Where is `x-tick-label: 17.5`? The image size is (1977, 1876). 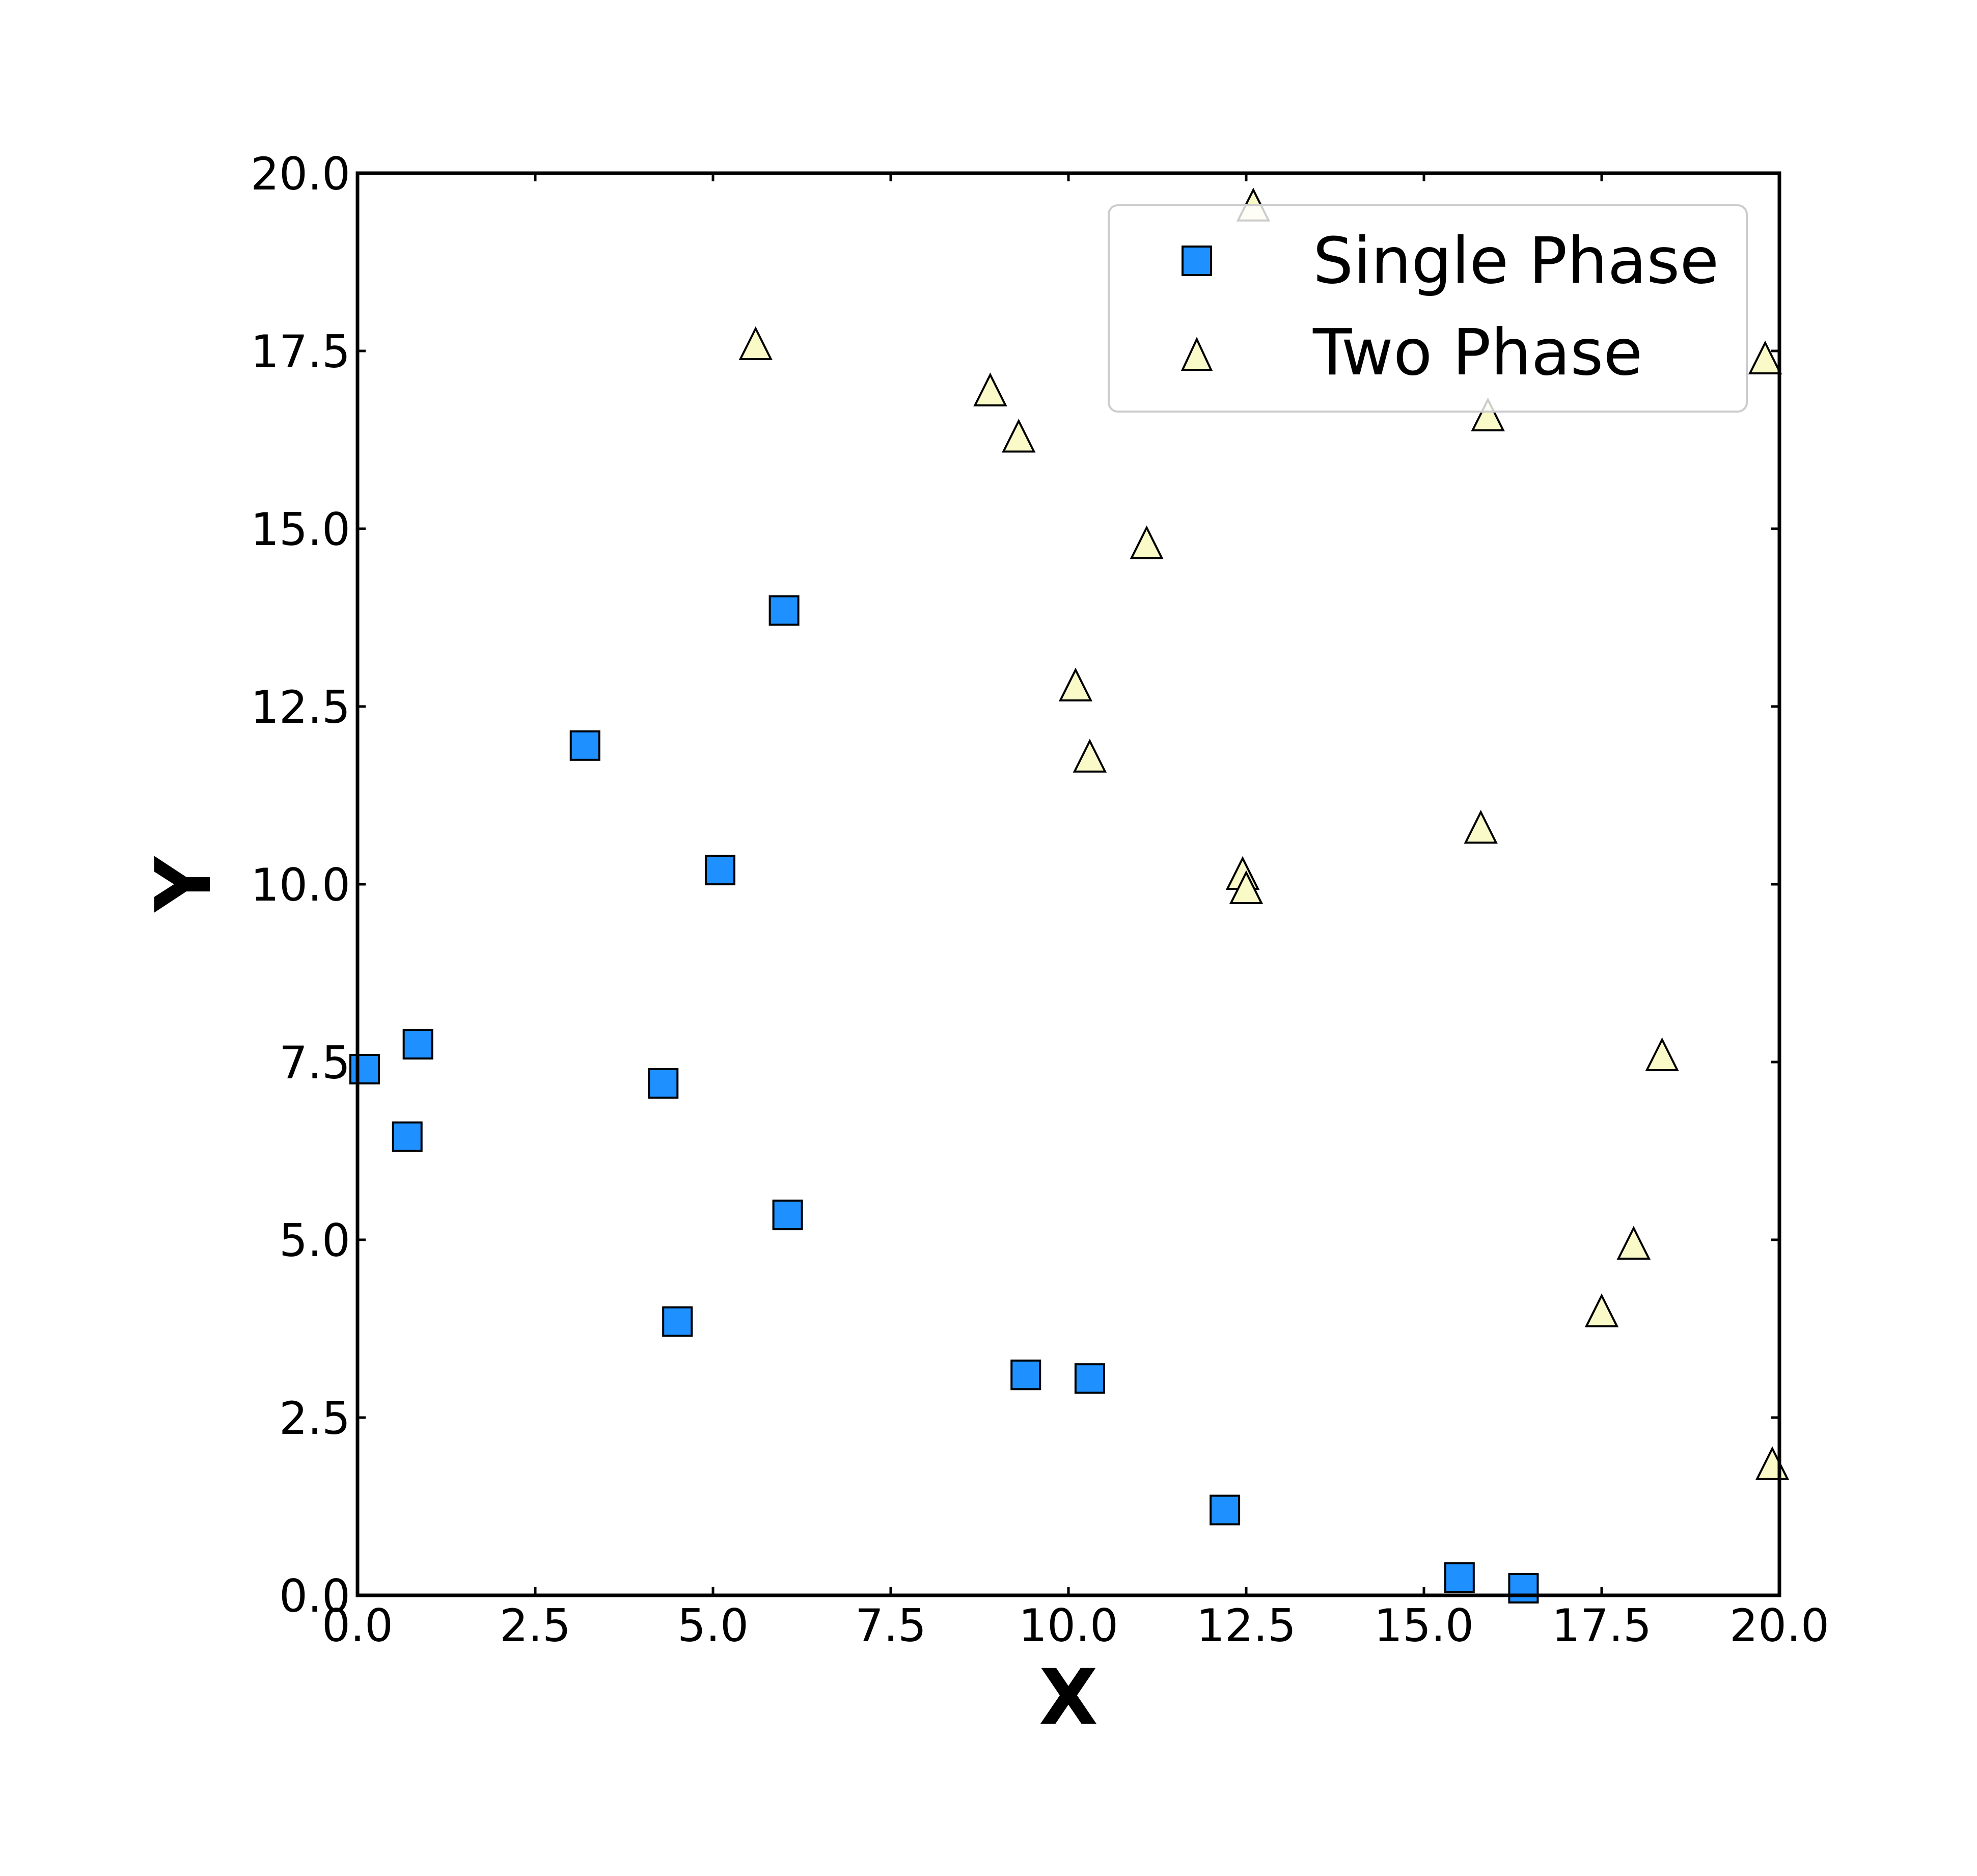 x-tick-label: 17.5 is located at coordinates (1602, 1625).